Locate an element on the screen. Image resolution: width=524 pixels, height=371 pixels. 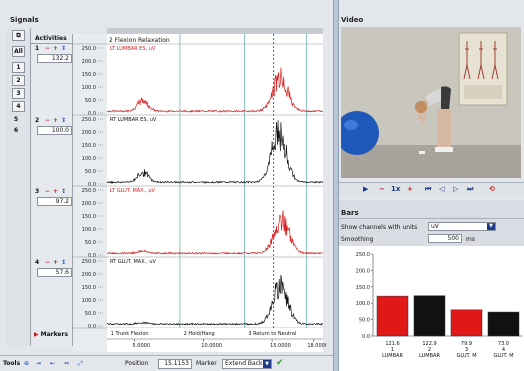
channel-name-label: LT GLUT. MAX., uV is located at coordinates (133, 191).